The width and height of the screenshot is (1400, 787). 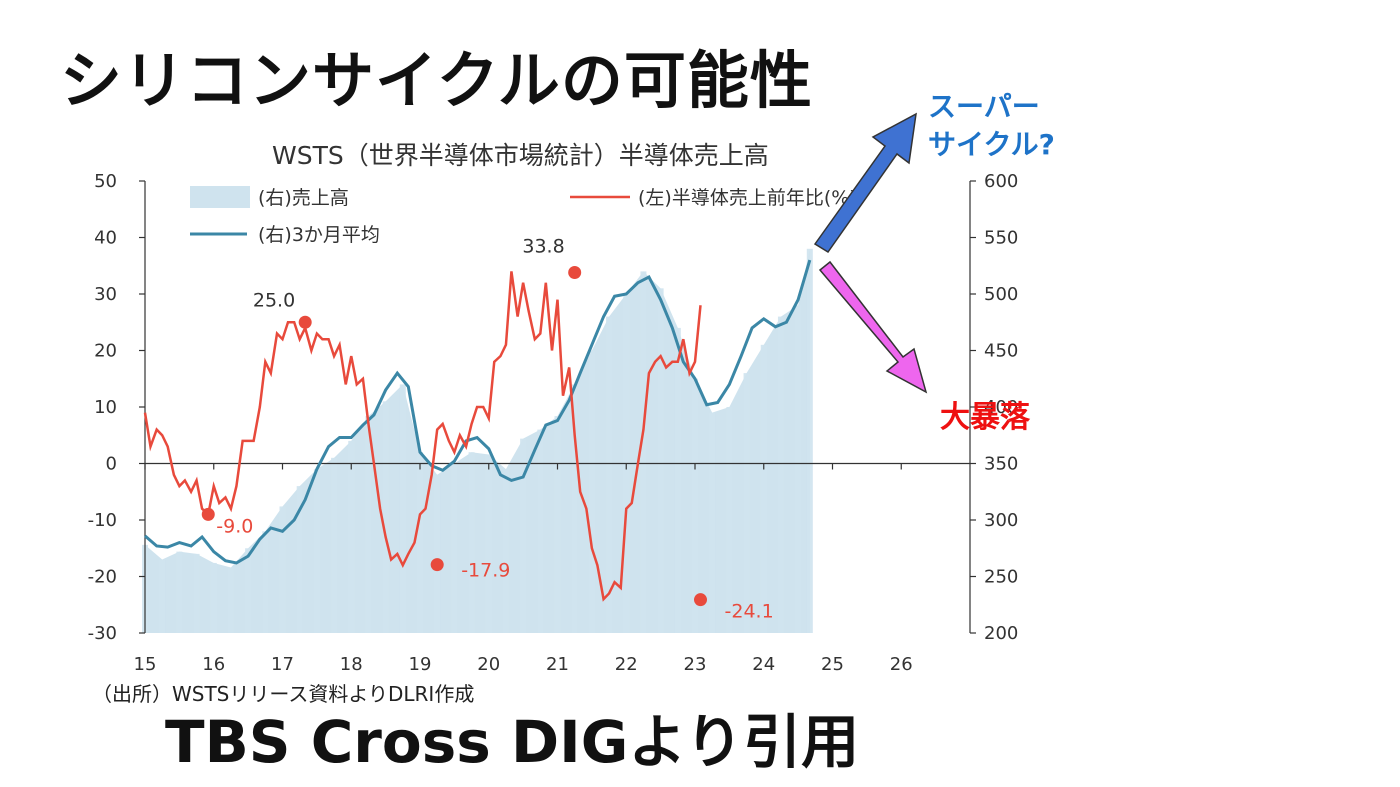 I want to click on right-tick-label: 350, so click(x=1001, y=464).